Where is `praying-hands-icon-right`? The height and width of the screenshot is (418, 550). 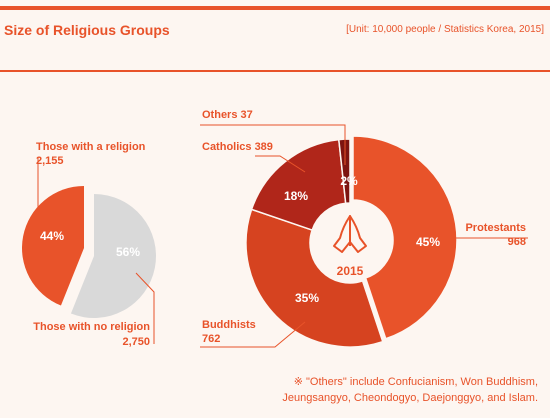 praying-hands-icon-right is located at coordinates (358, 234).